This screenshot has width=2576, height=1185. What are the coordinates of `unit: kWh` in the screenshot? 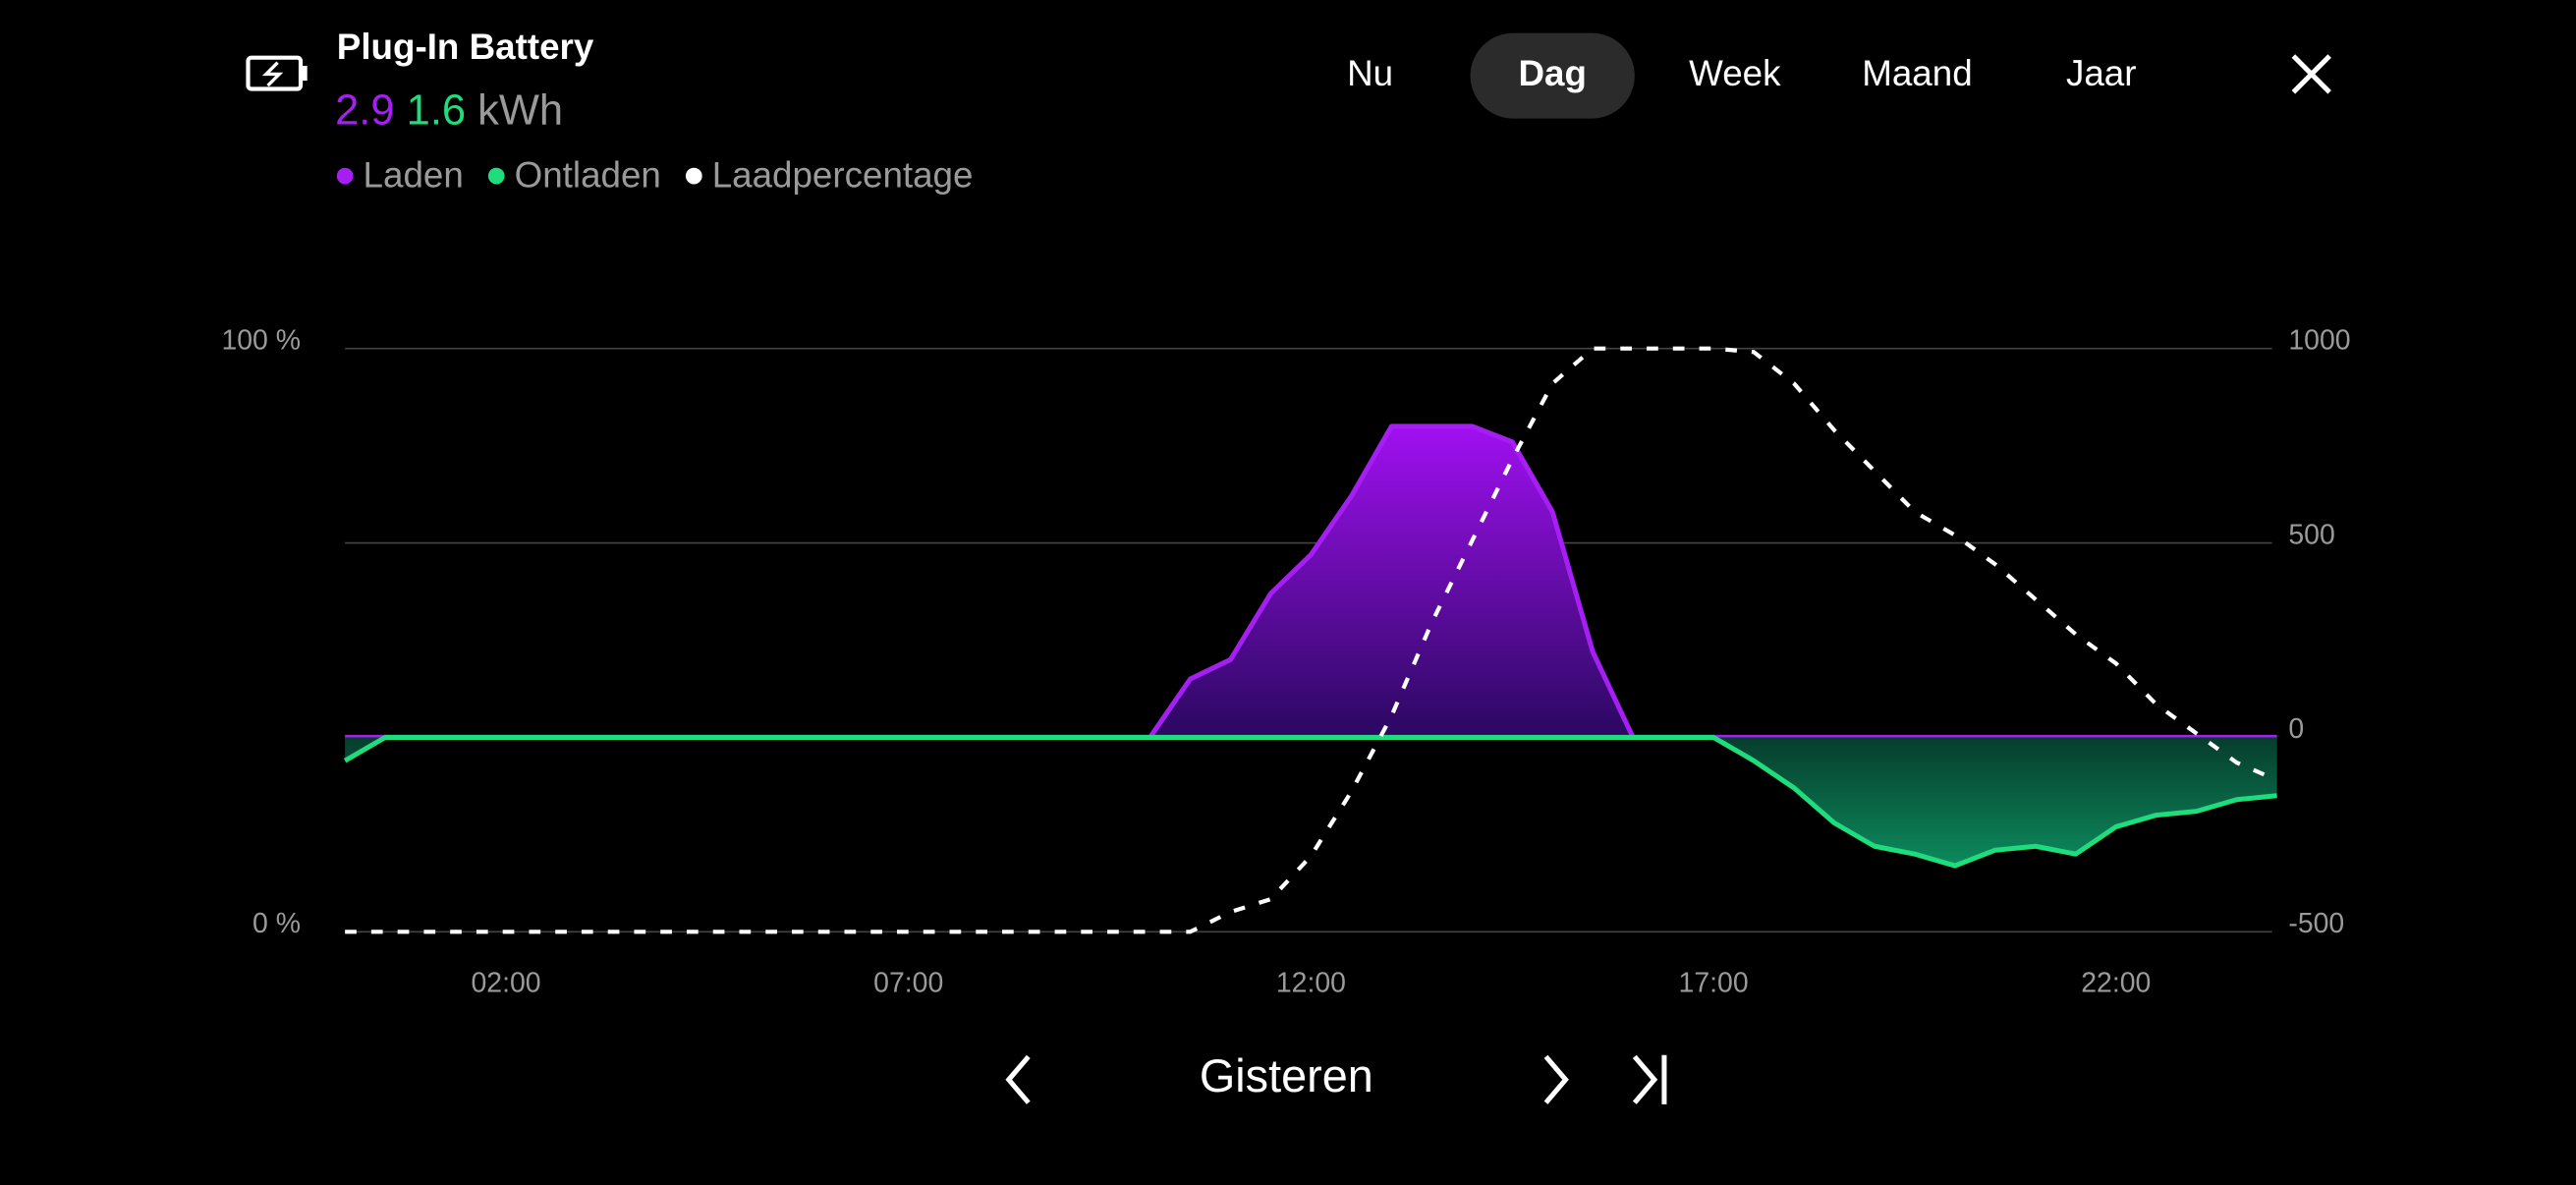 It's located at (520, 111).